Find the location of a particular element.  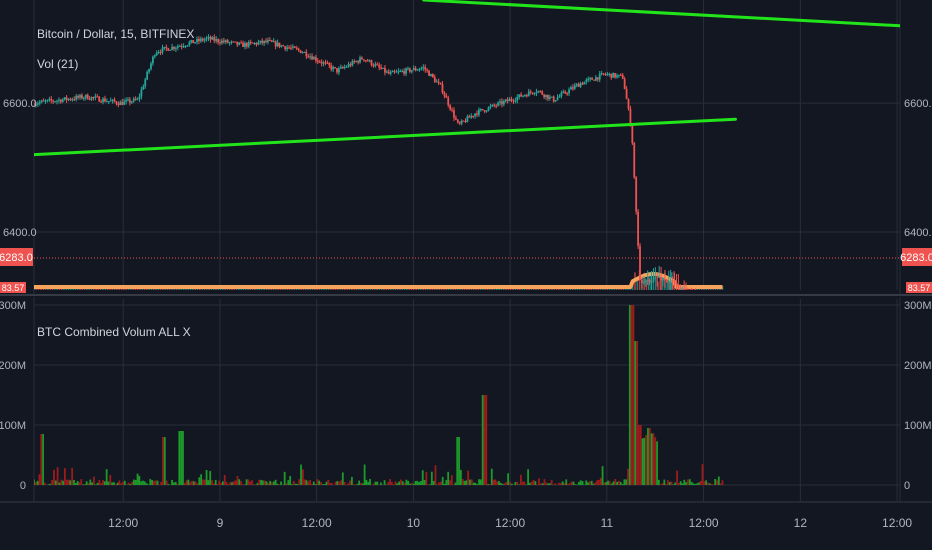

time-tick-label: 12:00 is located at coordinates (317, 523).